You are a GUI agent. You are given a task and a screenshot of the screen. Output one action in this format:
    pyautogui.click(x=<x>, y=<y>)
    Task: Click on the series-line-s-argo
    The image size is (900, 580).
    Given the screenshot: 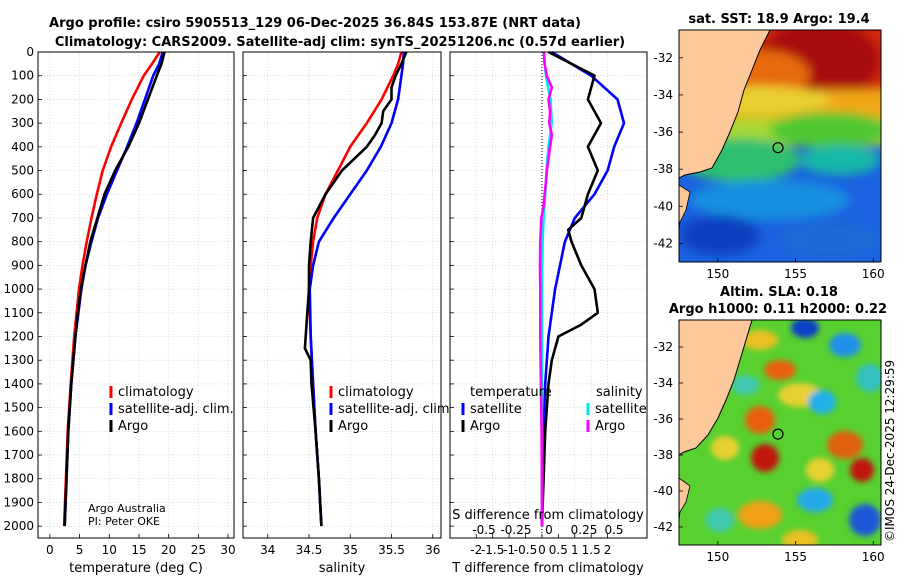 What is the action you would take?
    pyautogui.click(x=546, y=289)
    